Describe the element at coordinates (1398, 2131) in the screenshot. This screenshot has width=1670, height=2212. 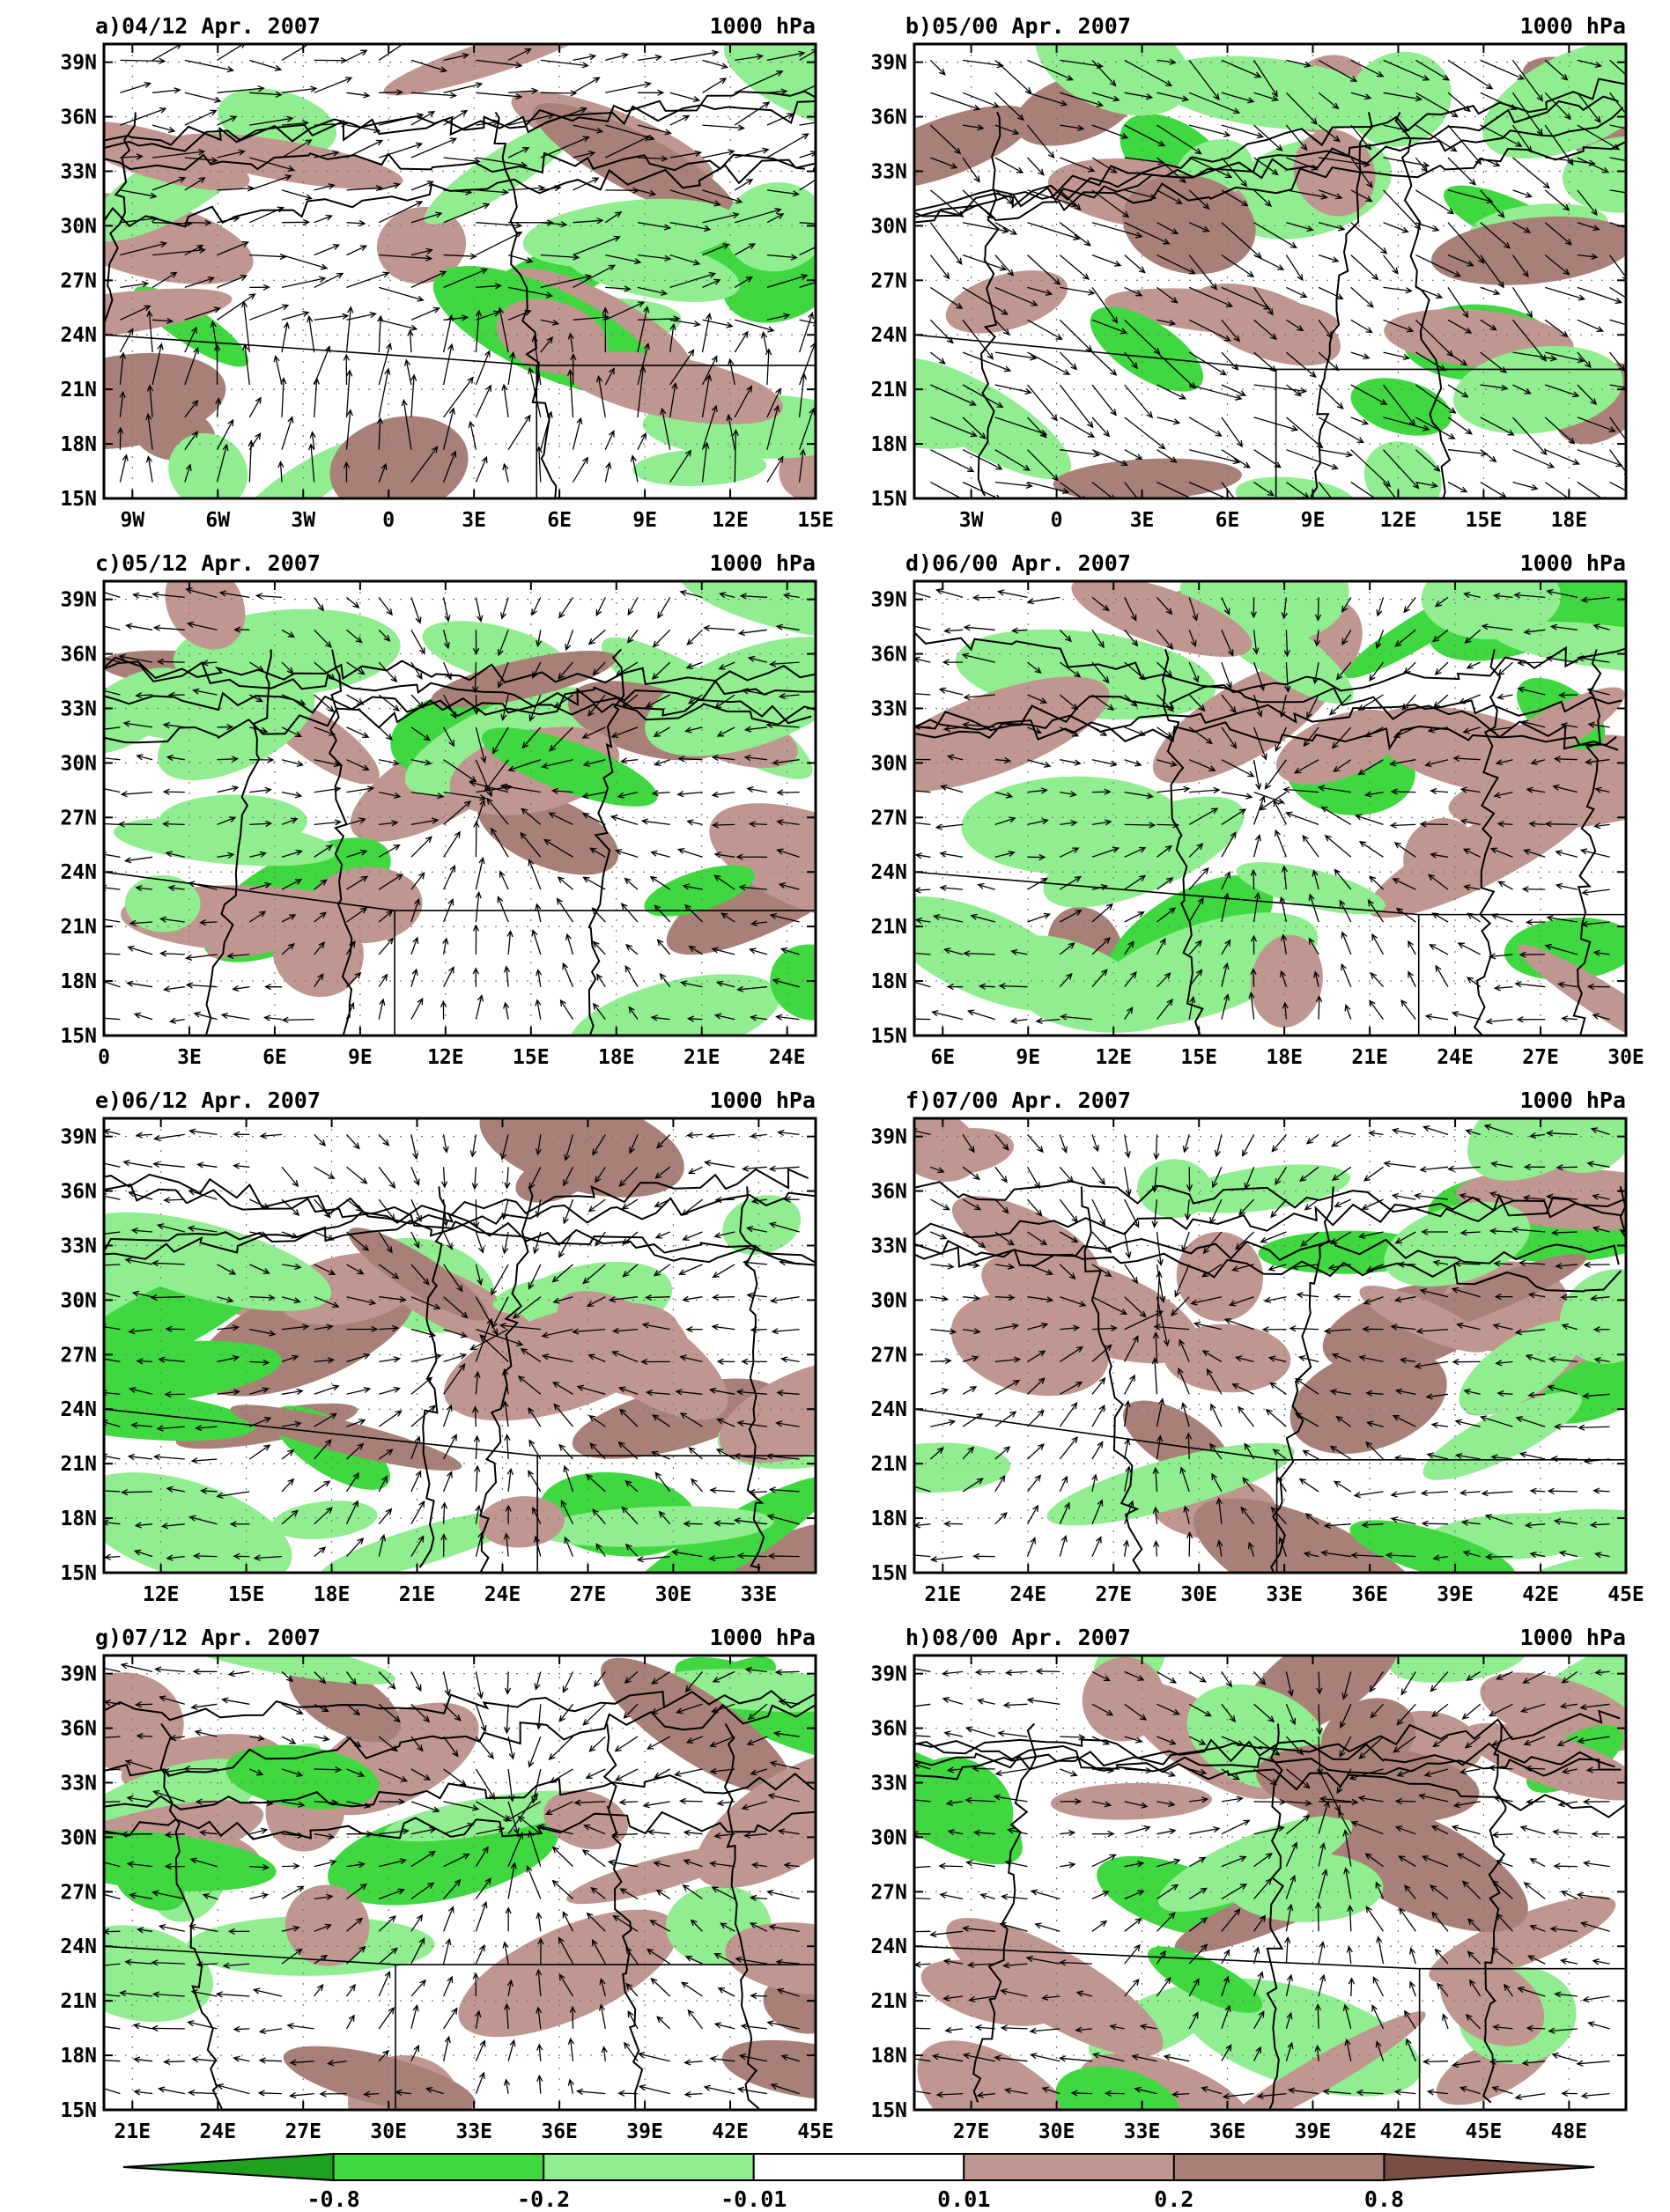
I see `lon-label: 42E` at that location.